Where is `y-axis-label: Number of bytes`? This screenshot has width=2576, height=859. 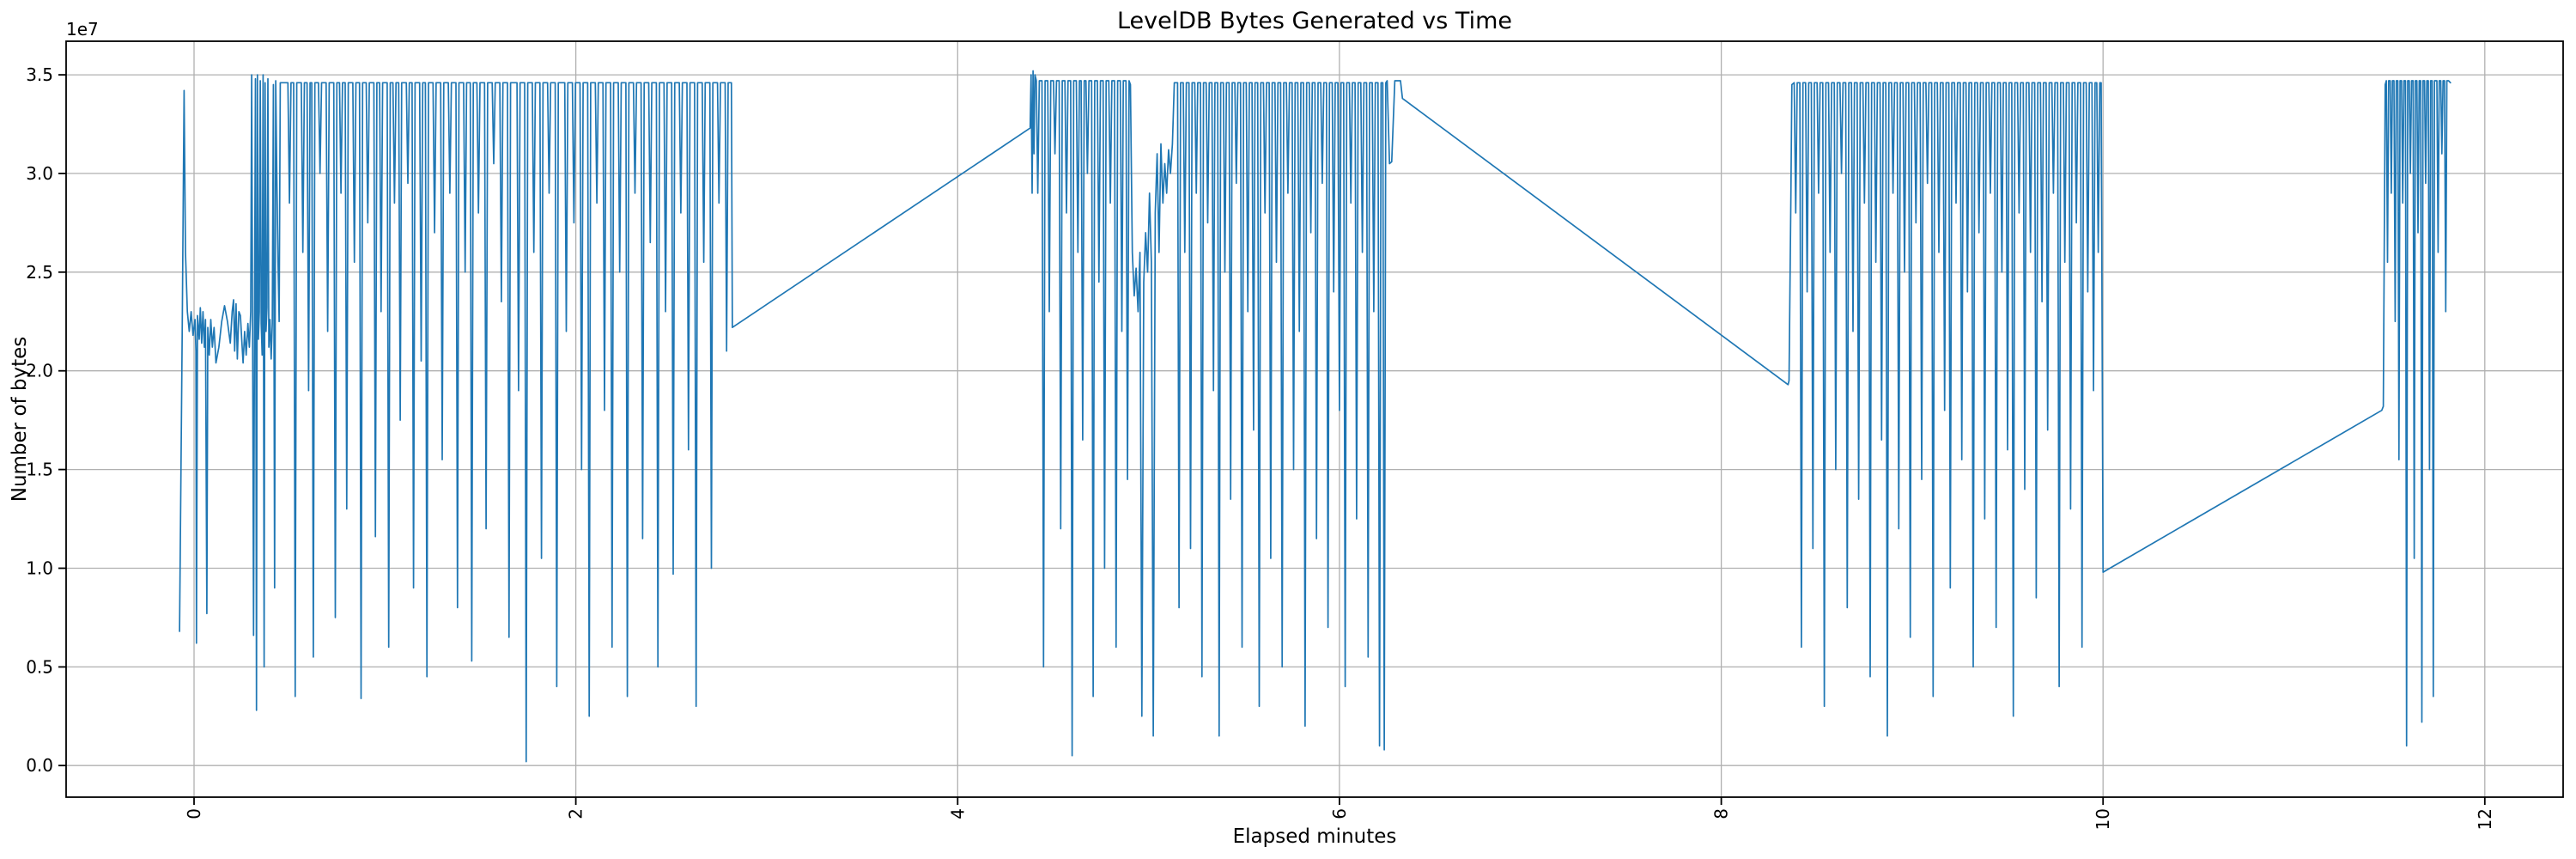 y-axis-label: Number of bytes is located at coordinates (20, 420).